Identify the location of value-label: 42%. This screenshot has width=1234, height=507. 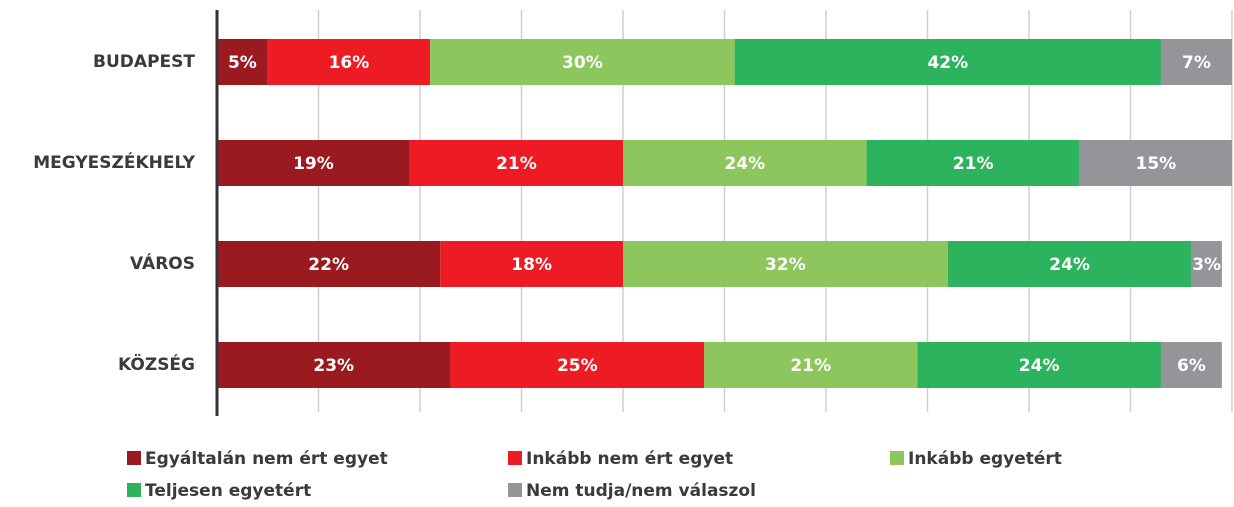
(947, 63).